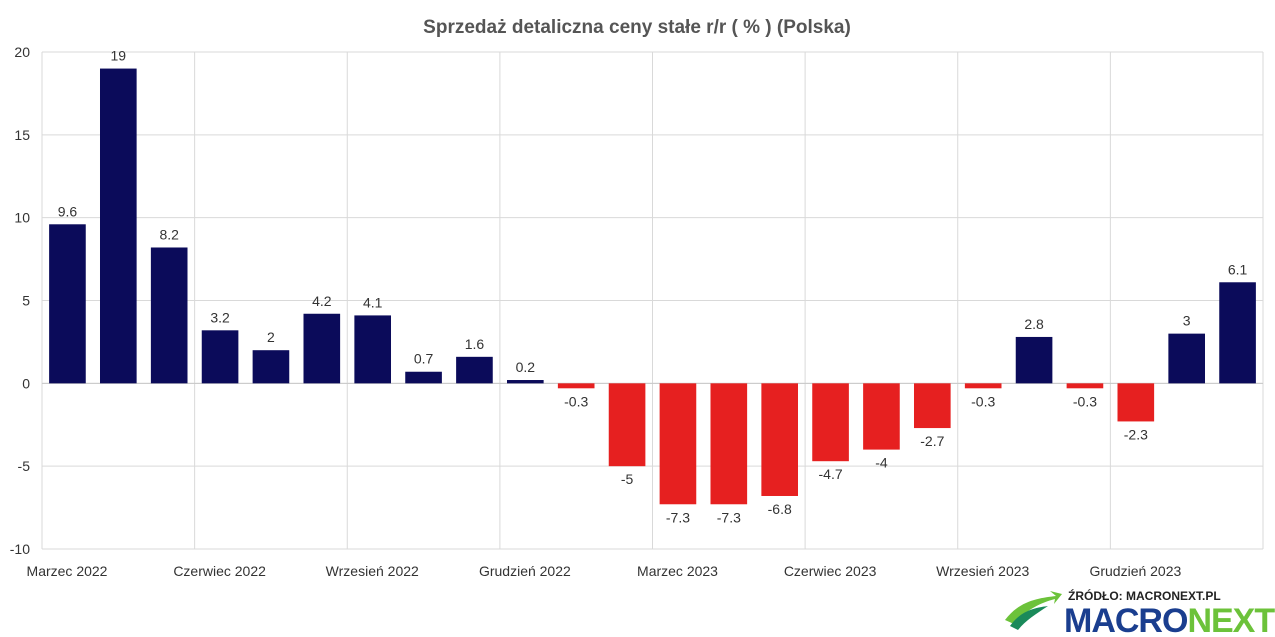 This screenshot has width=1275, height=637. I want to click on source-label: ŹRÓDŁO: MACRONEXT.PL, so click(1144, 595).